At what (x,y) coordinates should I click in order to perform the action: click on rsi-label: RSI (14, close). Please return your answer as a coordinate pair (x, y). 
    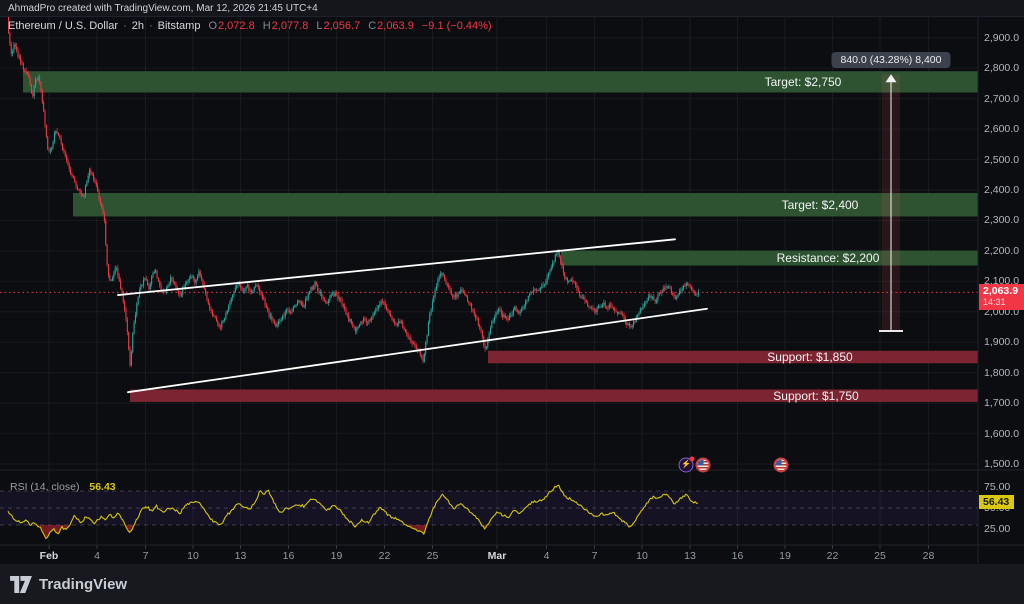
    Looking at the image, I should click on (45, 487).